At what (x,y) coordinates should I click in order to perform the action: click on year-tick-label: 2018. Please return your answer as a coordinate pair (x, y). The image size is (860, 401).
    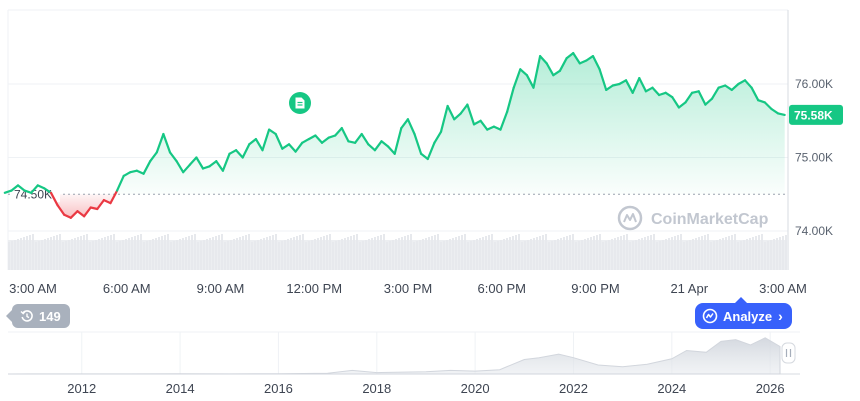
    Looking at the image, I should click on (376, 388).